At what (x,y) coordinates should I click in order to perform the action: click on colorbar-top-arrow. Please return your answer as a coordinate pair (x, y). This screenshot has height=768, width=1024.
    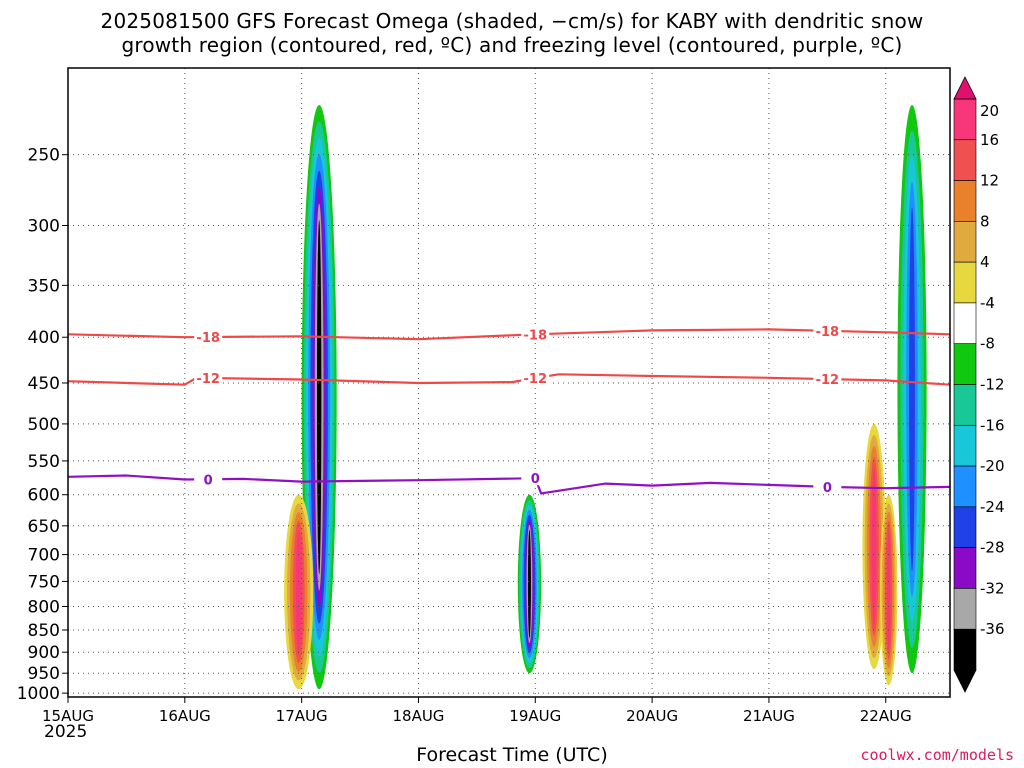
    Looking at the image, I should click on (965, 88).